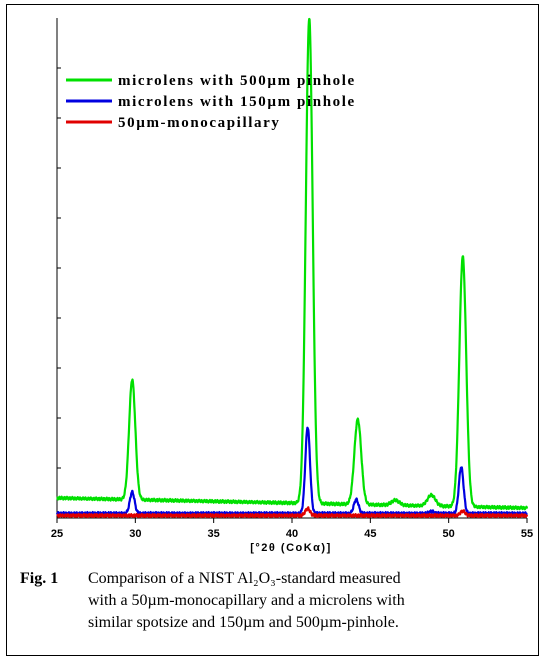  What do you see at coordinates (214, 534) in the screenshot?
I see `x-tick-label: 35` at bounding box center [214, 534].